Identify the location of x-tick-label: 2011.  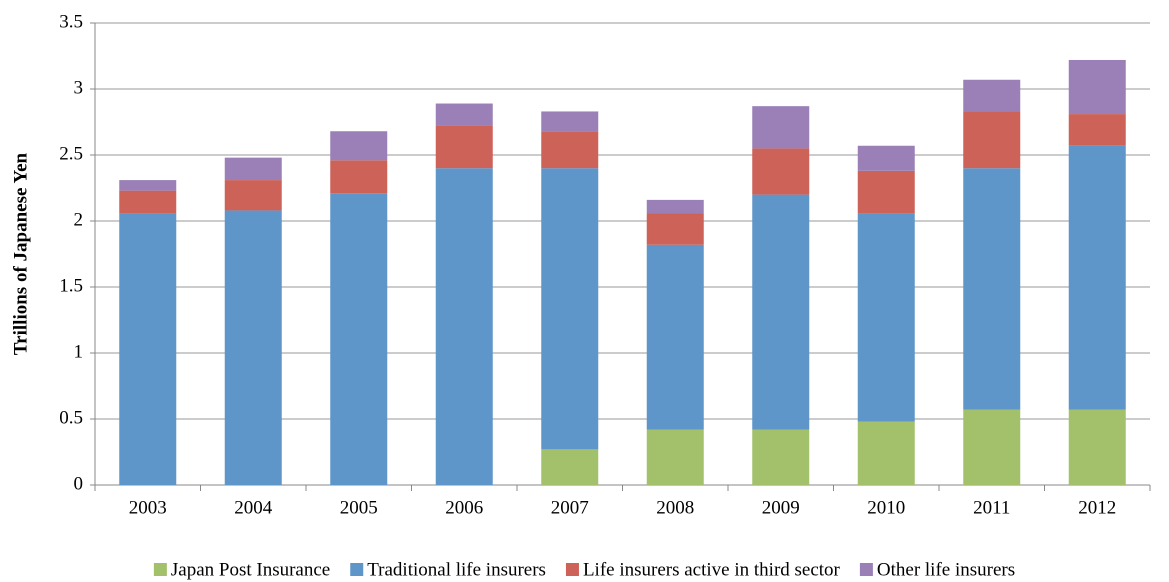
(991, 507).